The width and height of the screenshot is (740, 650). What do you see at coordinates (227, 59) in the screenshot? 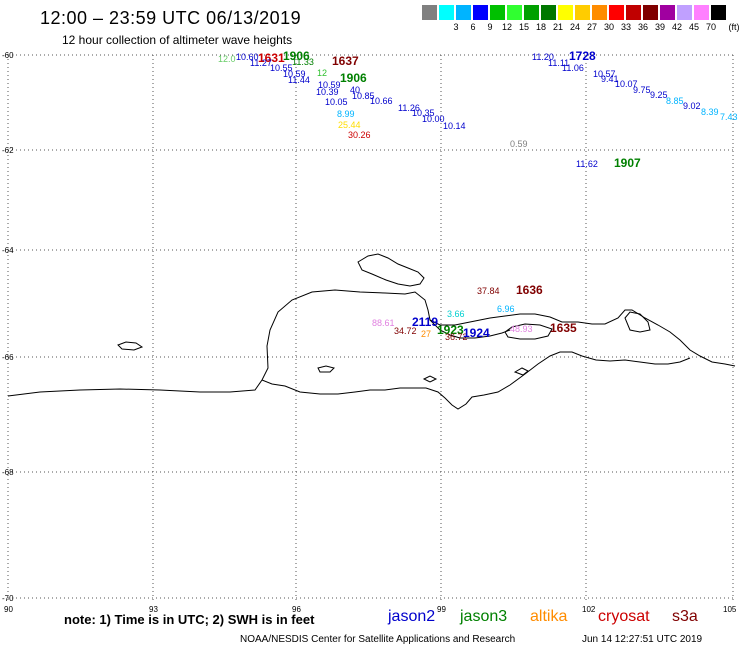
I see `wave-height-label: 12.0` at bounding box center [227, 59].